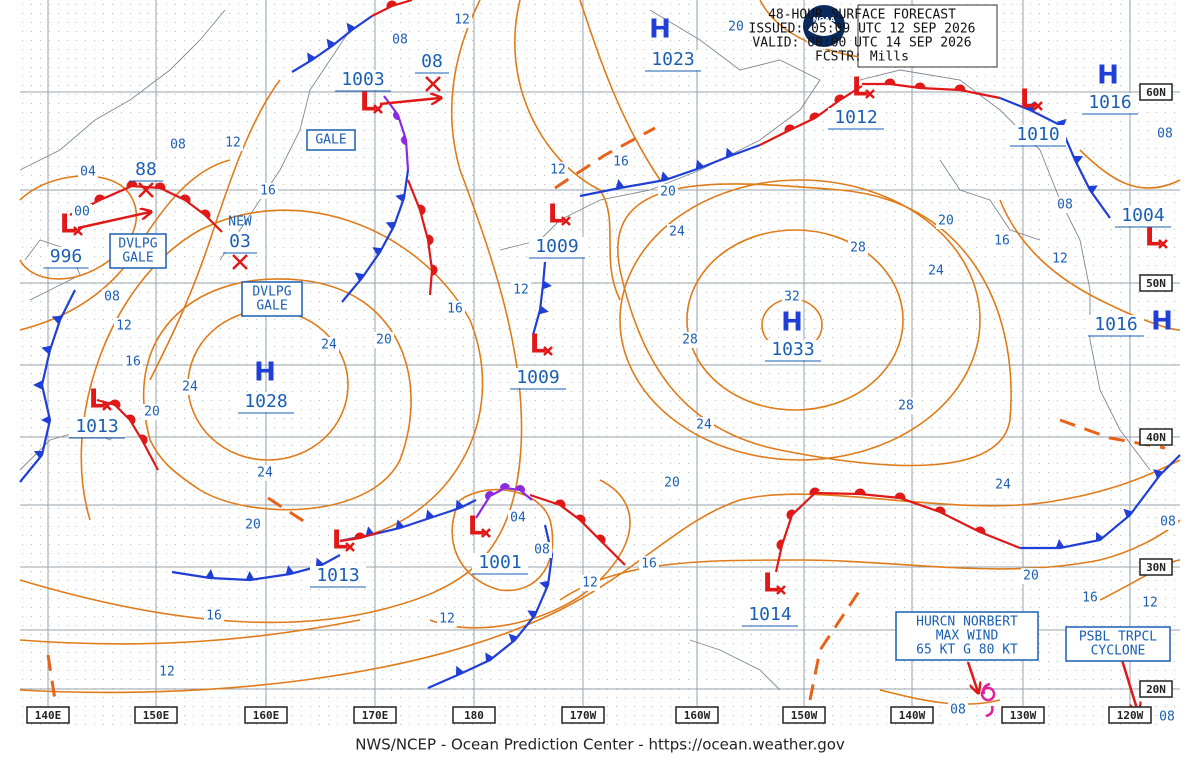  Describe the element at coordinates (266, 715) in the screenshot. I see `longitude-label: 160E` at that location.